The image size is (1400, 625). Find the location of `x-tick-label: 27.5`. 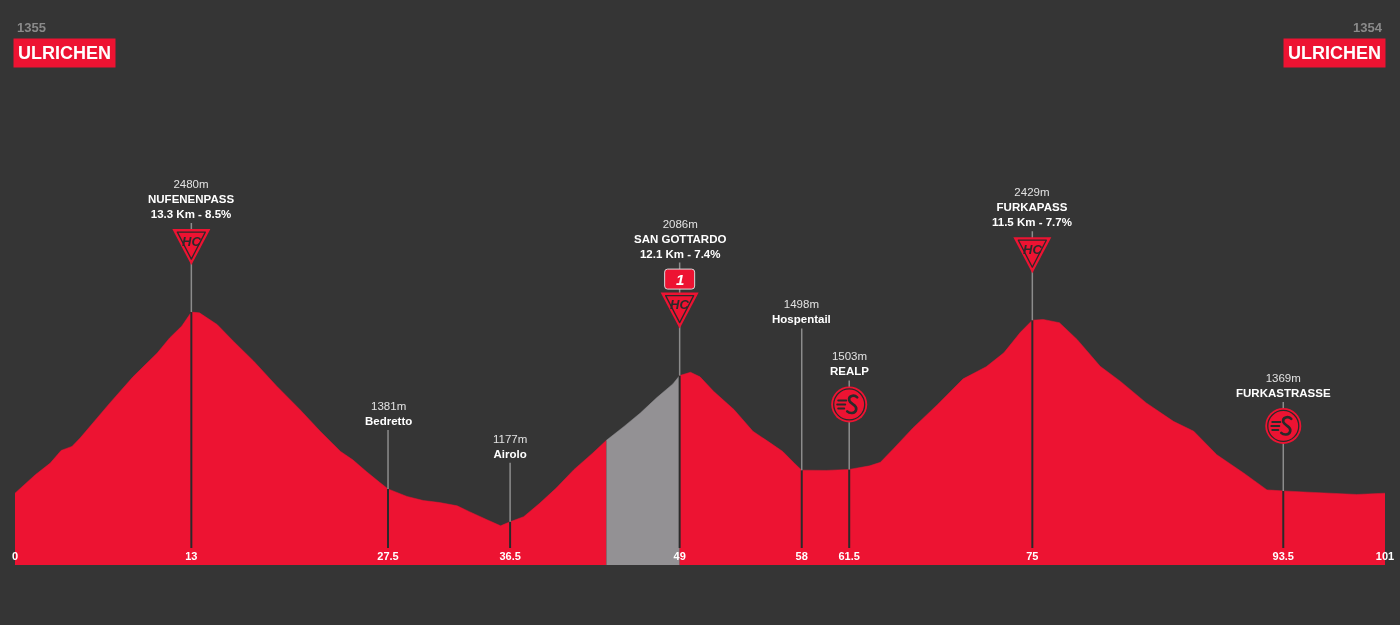

x-tick-label: 27.5 is located at coordinates (388, 555).